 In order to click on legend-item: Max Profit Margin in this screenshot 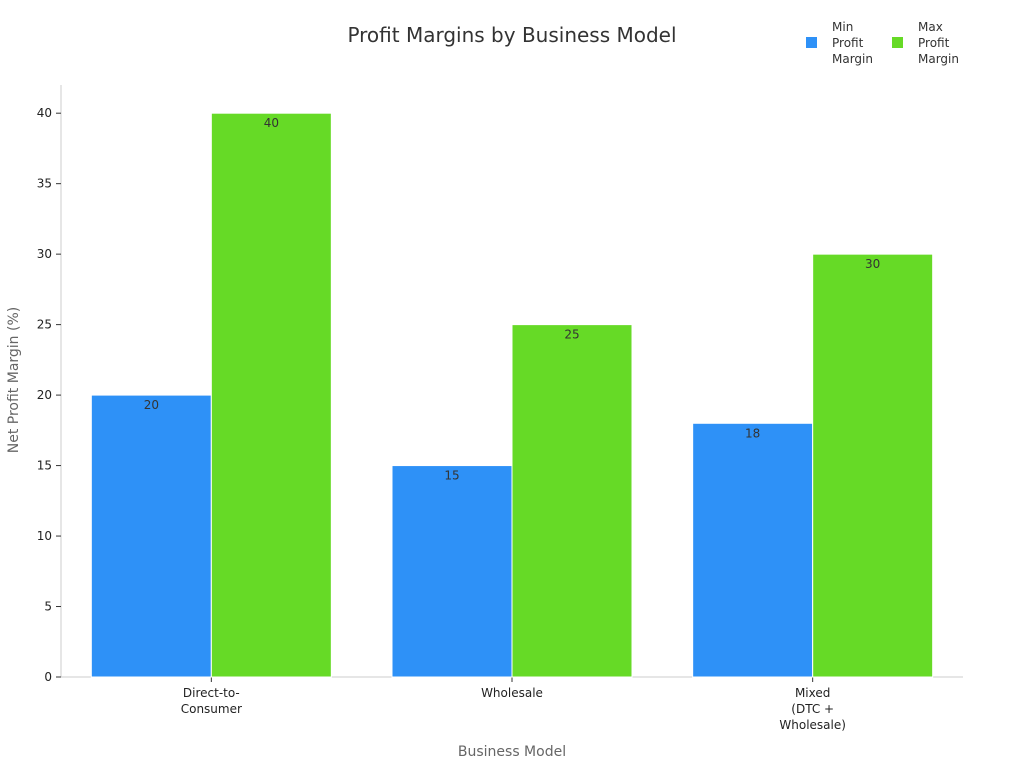, I will do `click(925, 43)`.